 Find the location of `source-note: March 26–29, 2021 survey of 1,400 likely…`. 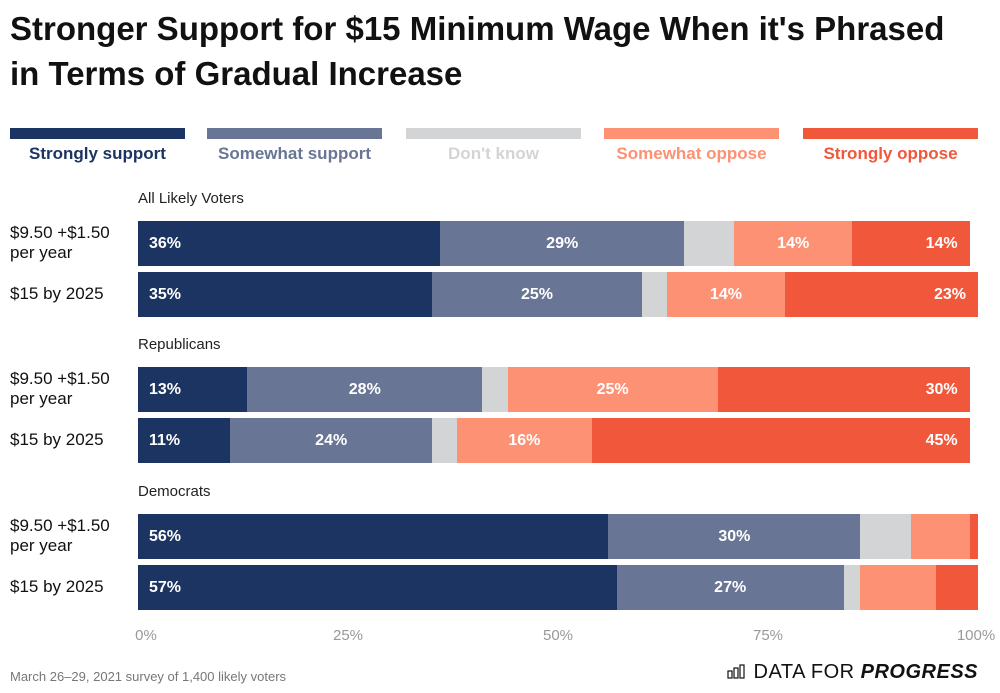

source-note: March 26–29, 2021 survey of 1,400 likely… is located at coordinates (148, 676).